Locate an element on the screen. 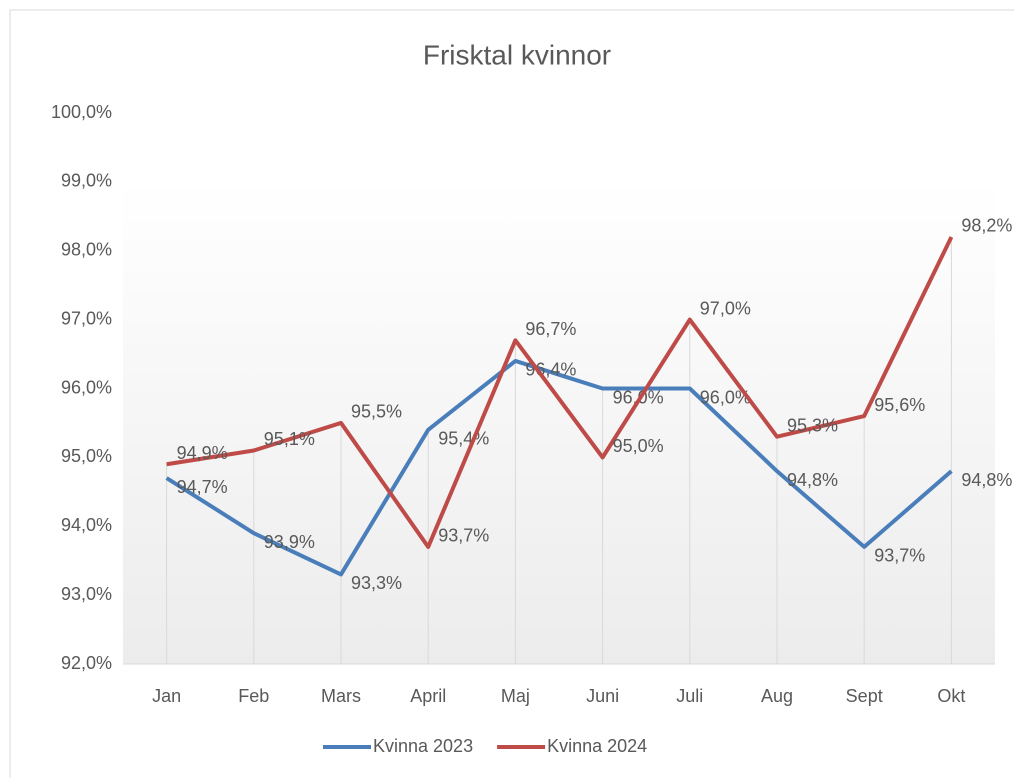  y-tick-label: 96,0% is located at coordinates (86, 387).